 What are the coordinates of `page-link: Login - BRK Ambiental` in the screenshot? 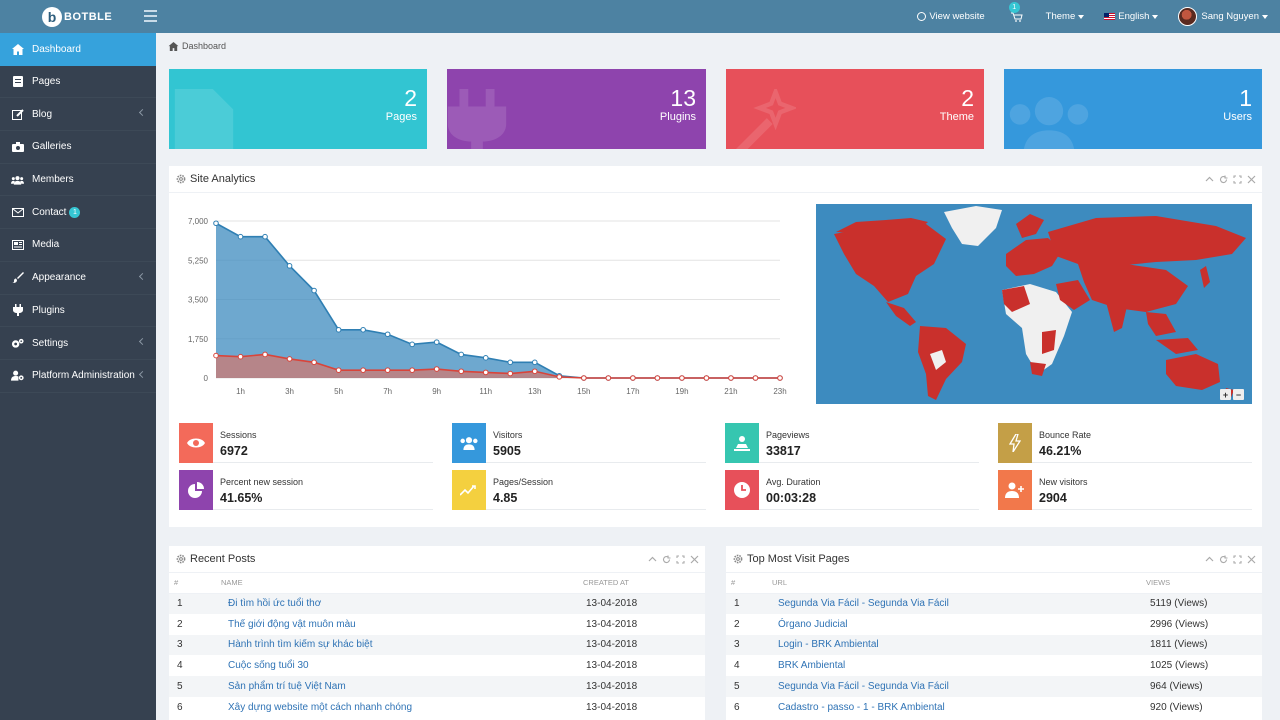 It's located at (959, 645).